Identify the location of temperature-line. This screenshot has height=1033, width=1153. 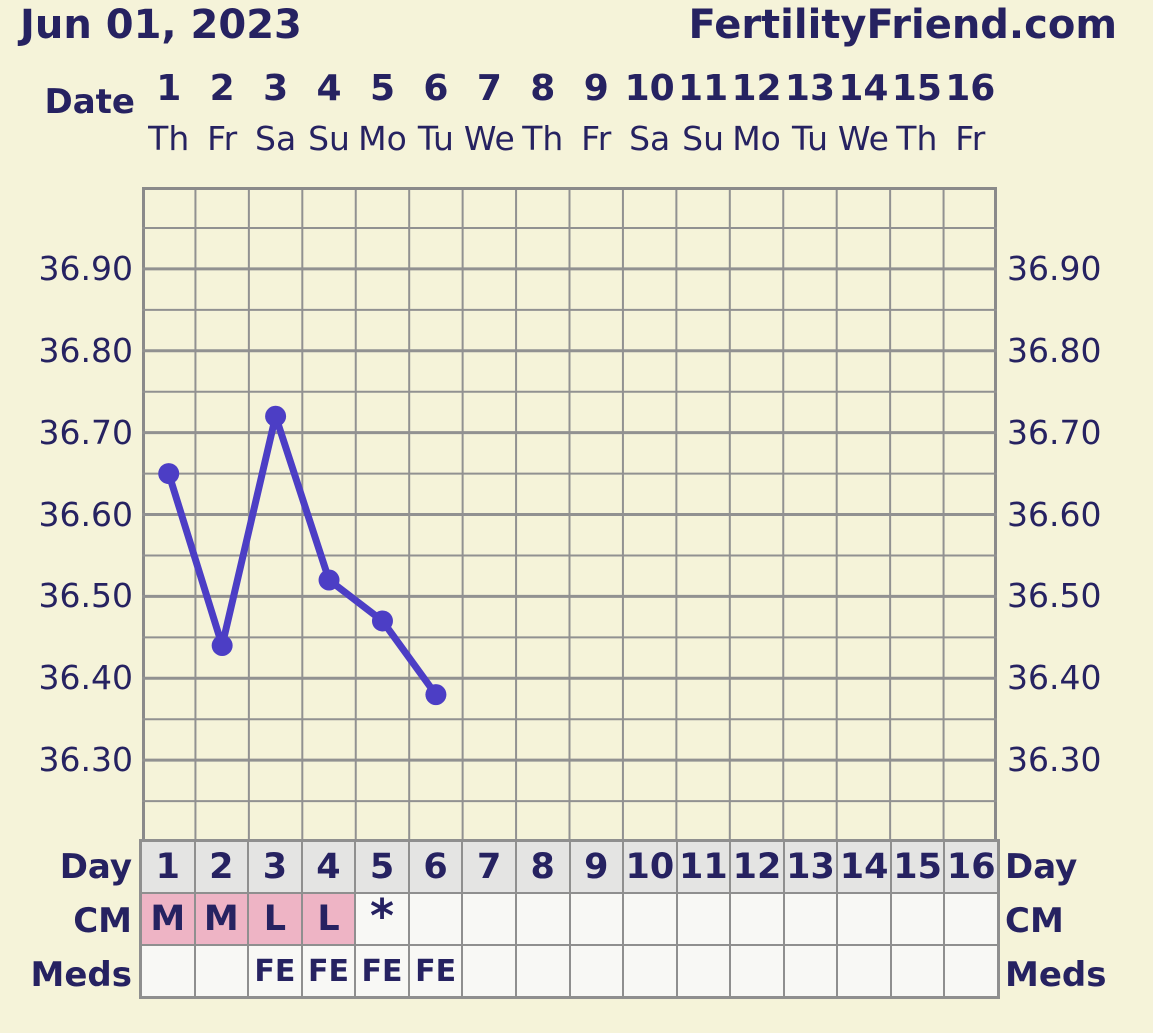
(302, 555).